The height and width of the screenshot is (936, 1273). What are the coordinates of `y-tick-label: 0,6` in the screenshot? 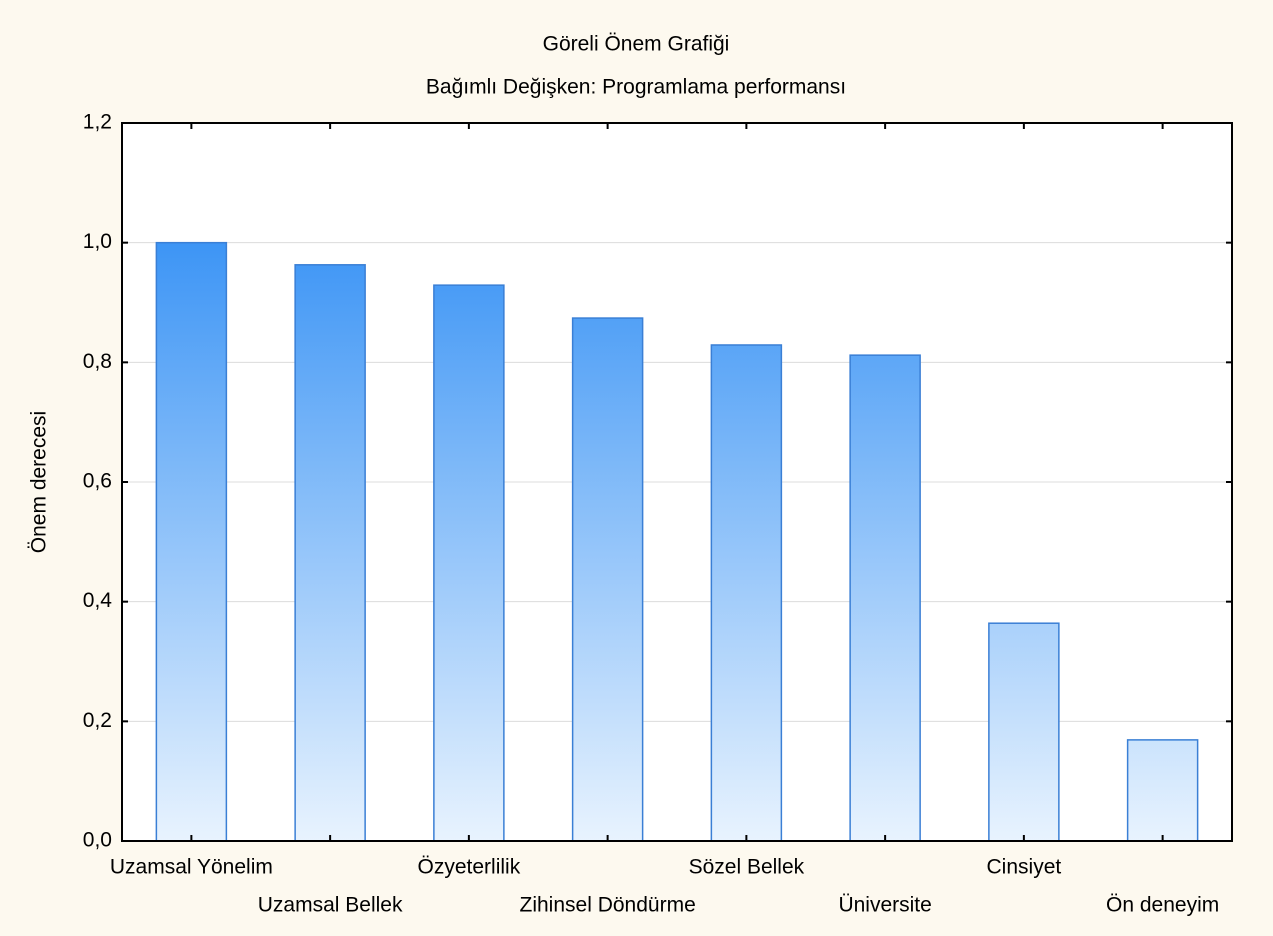 It's located at (97, 481).